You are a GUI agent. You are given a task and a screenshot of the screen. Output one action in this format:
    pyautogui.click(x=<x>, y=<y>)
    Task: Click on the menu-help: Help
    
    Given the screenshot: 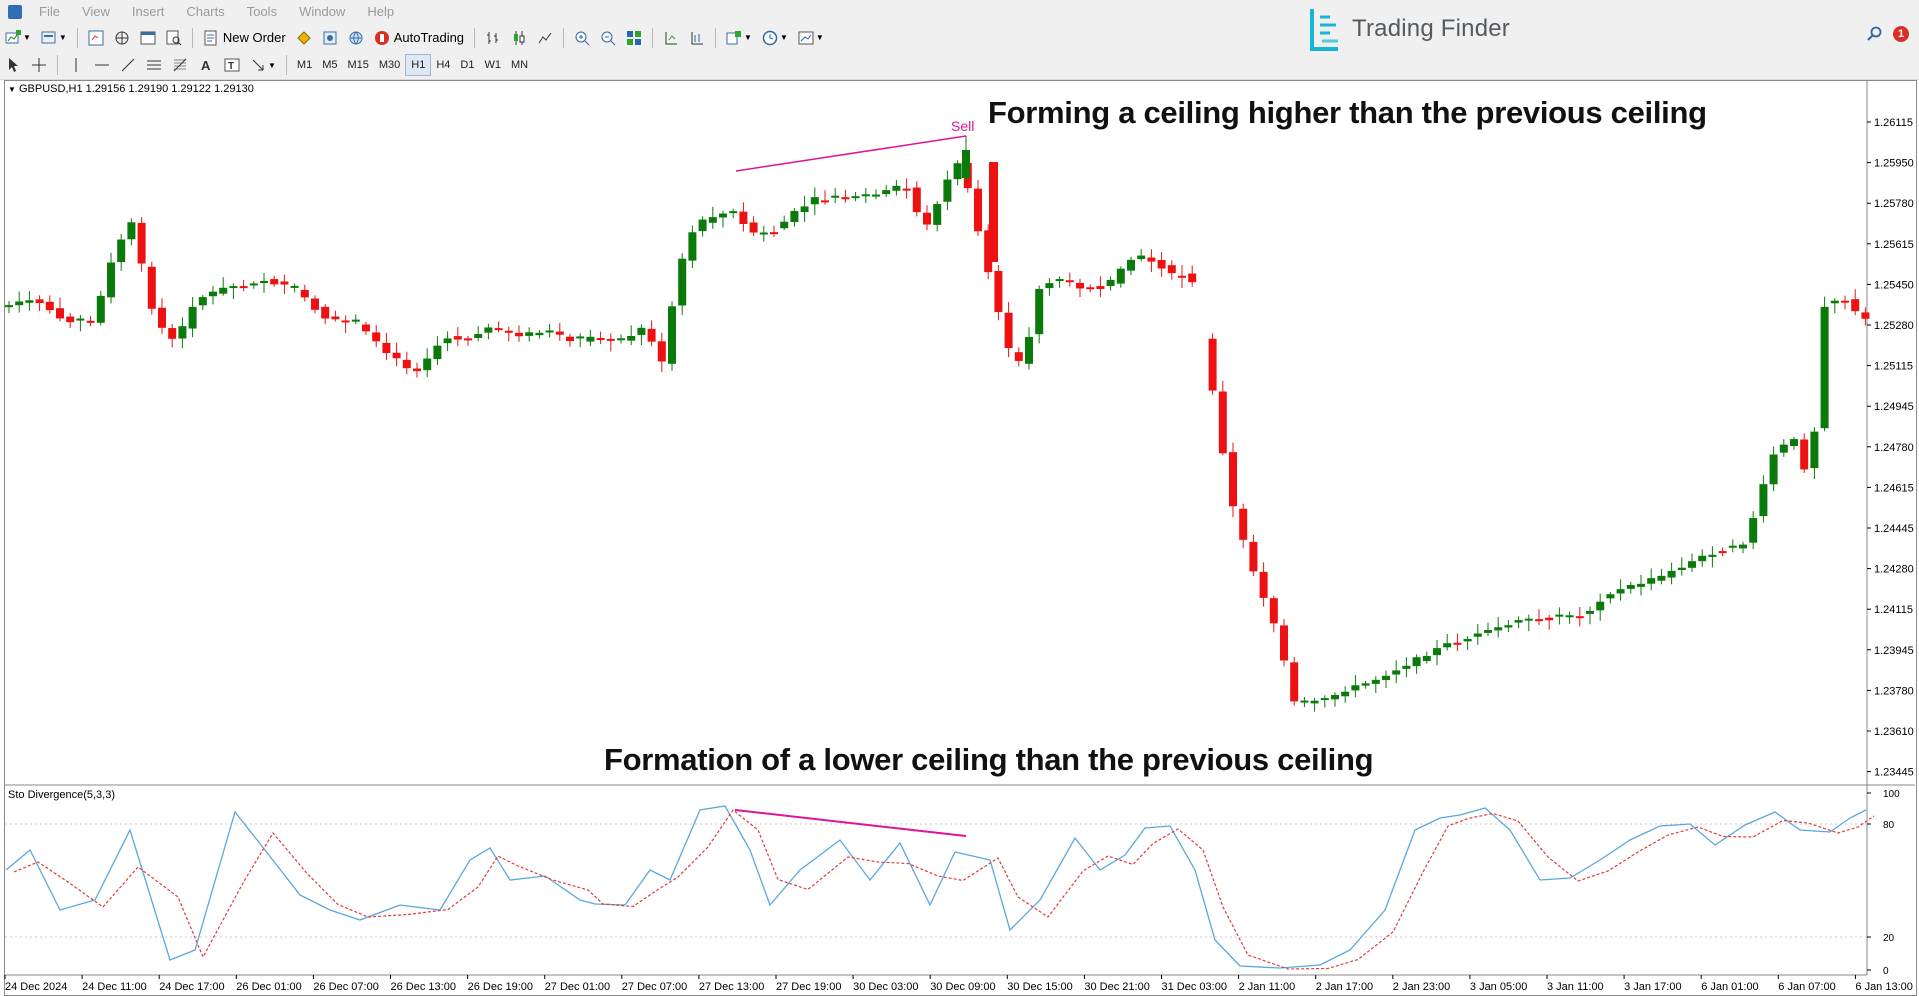 What is the action you would take?
    pyautogui.click(x=381, y=11)
    